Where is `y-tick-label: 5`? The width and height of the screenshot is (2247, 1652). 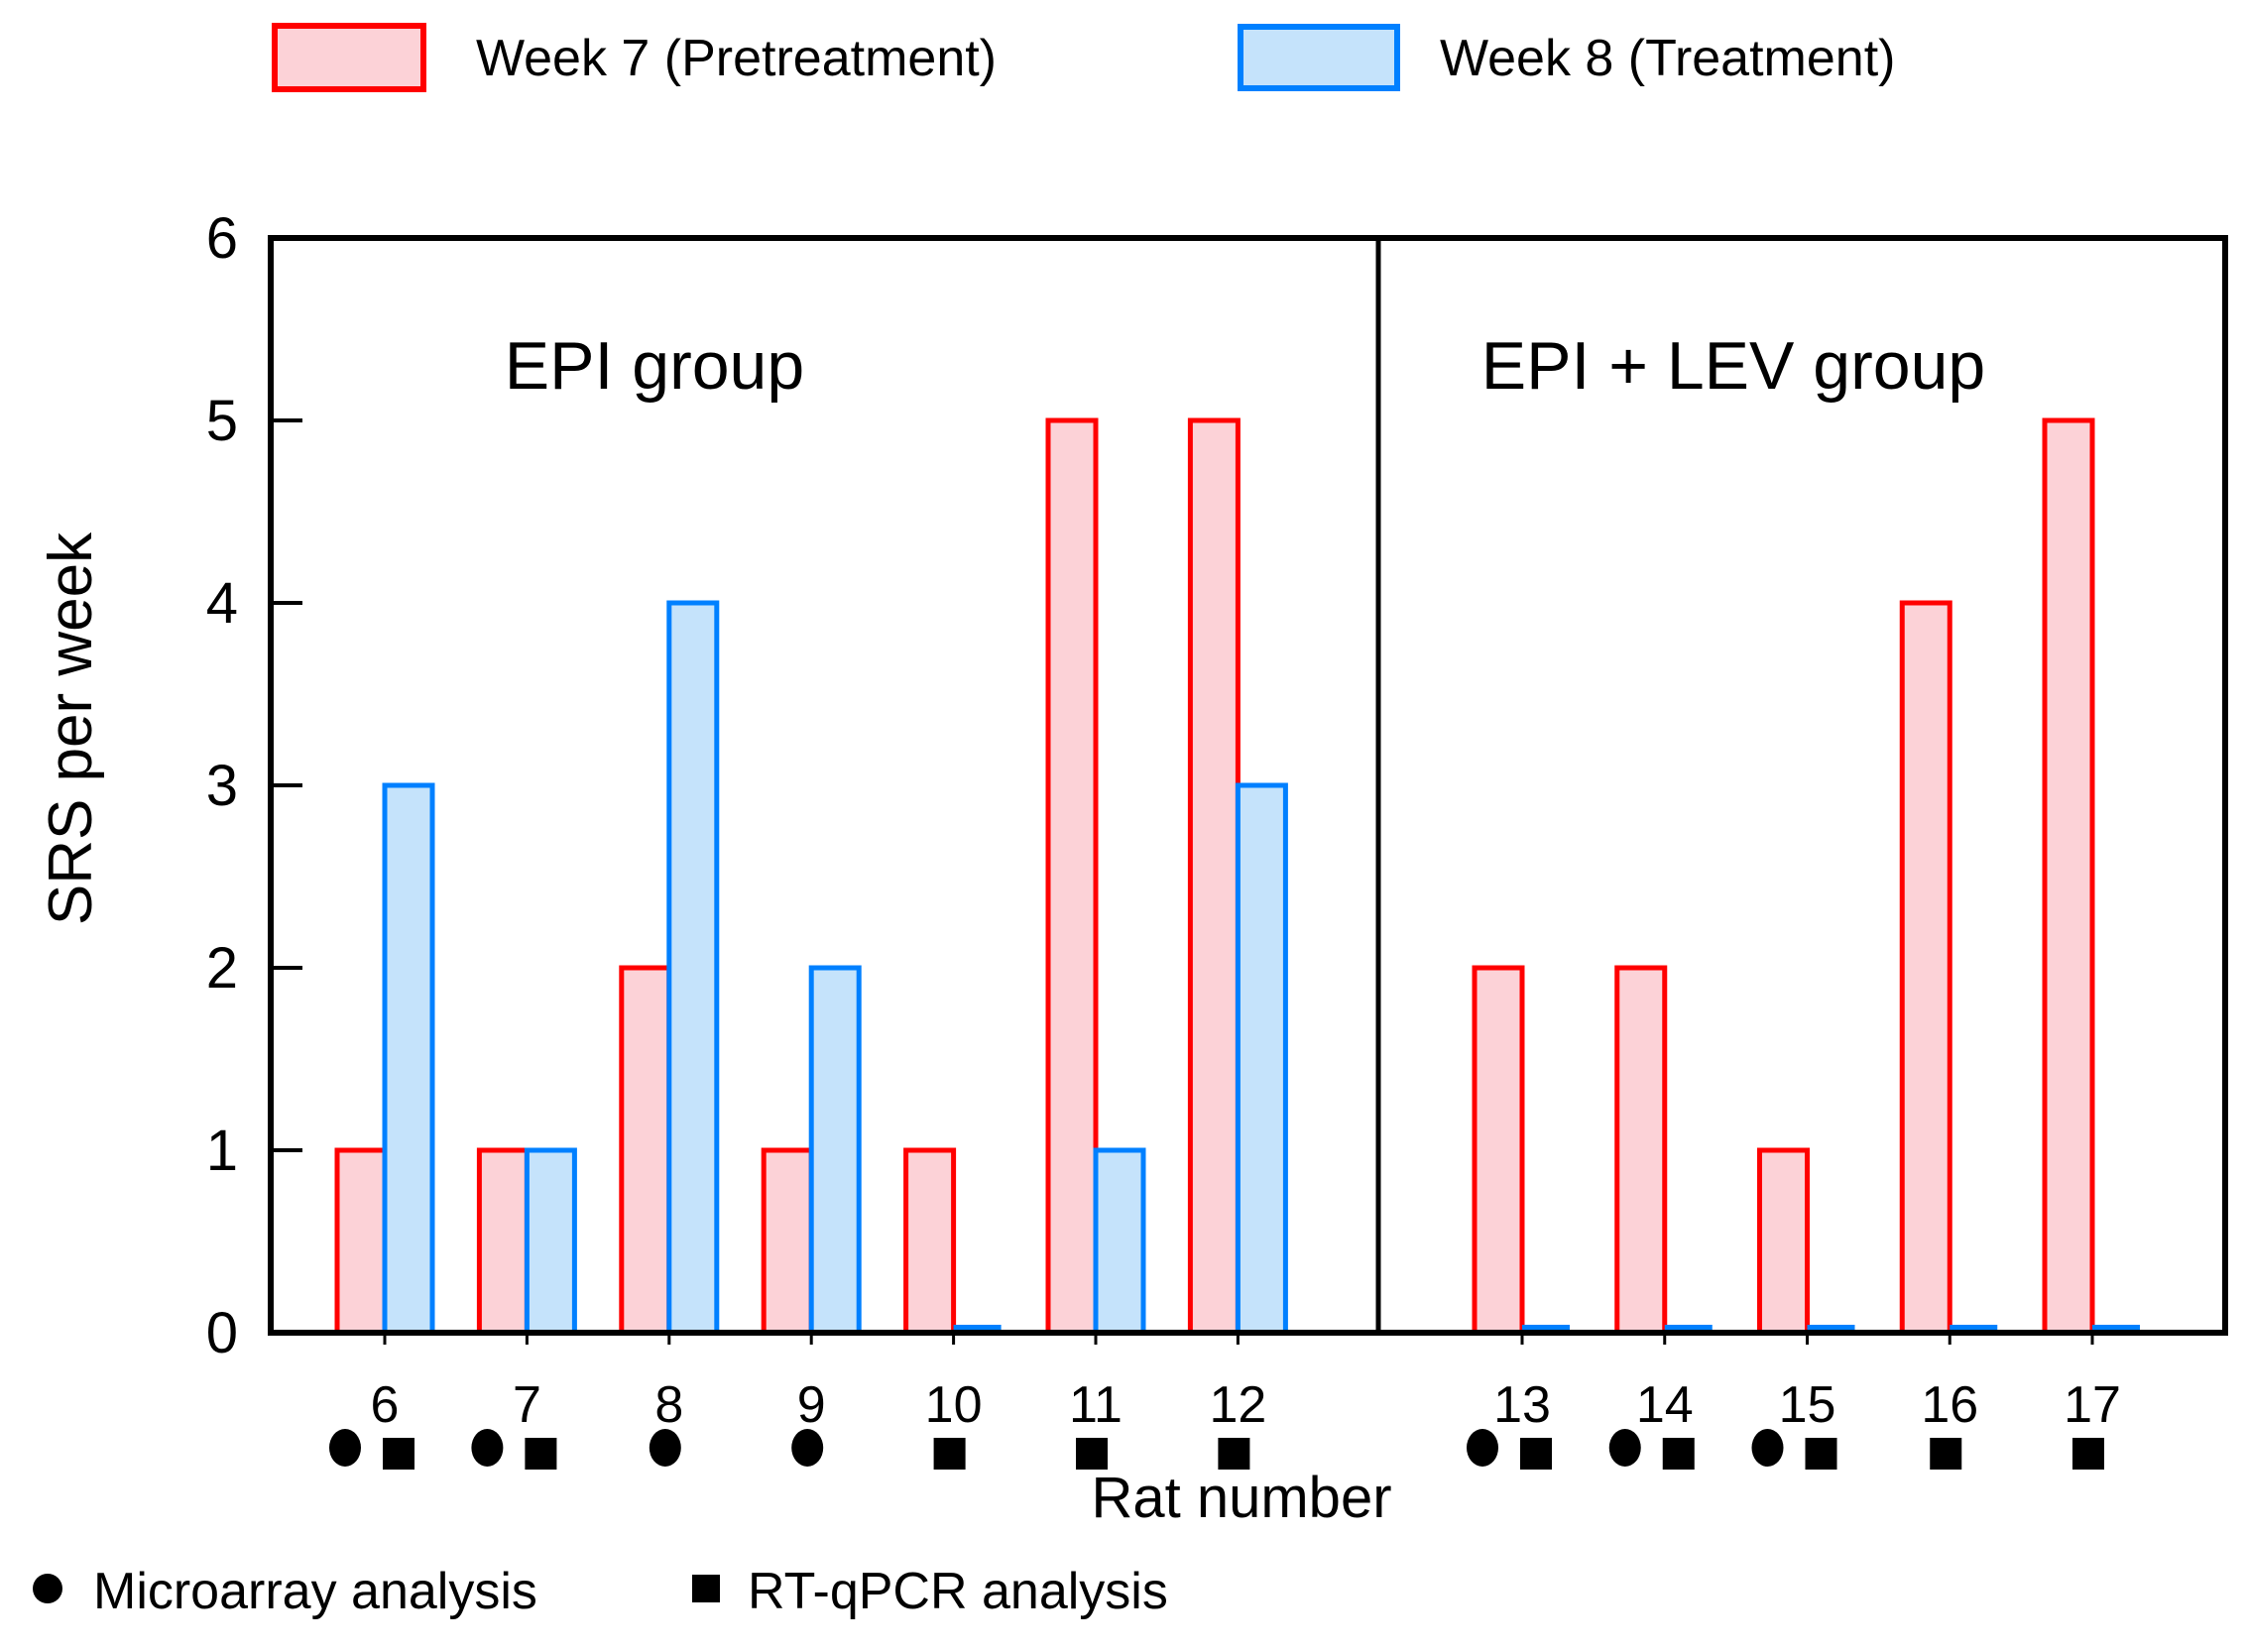
y-tick-label: 5 is located at coordinates (222, 421).